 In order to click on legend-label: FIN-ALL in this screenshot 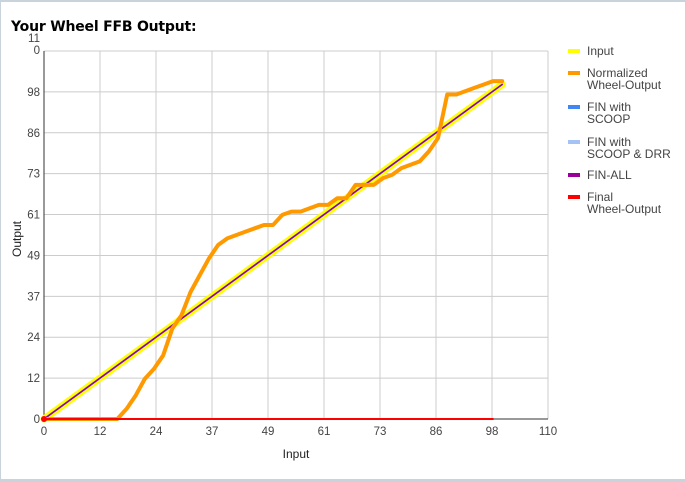, I will do `click(609, 175)`.